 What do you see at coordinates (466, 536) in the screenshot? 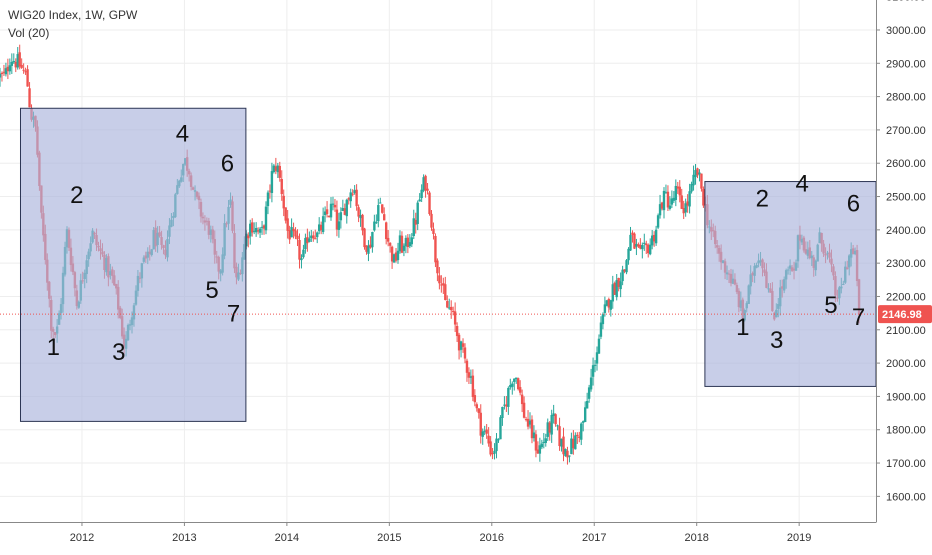
I see `time-axis-background` at bounding box center [466, 536].